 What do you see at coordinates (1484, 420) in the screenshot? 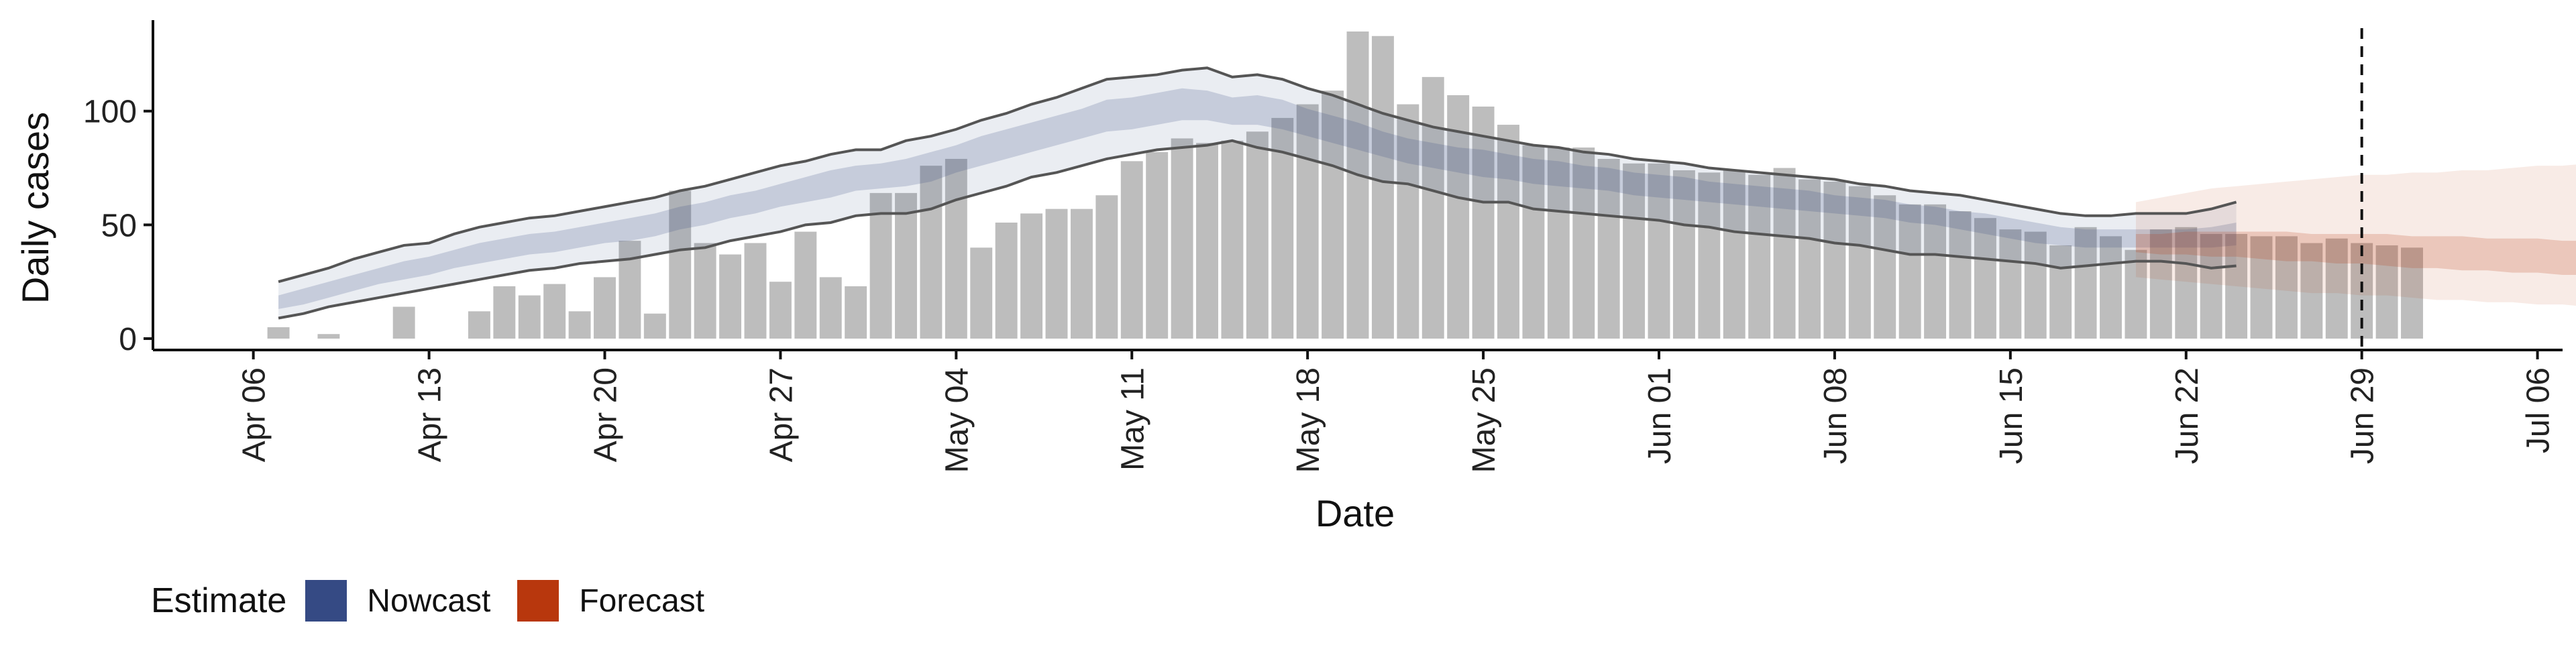
I see `x-tick-label: May 25` at bounding box center [1484, 420].